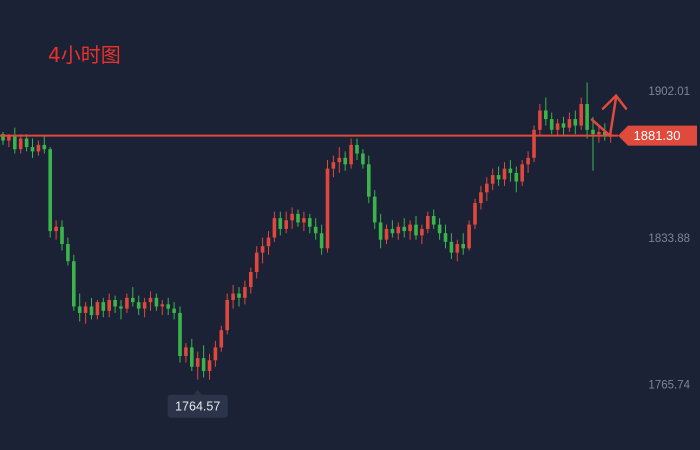 This screenshot has height=450, width=700. What do you see at coordinates (657, 135) in the screenshot?
I see `current-price-tag: 1881.30` at bounding box center [657, 135].